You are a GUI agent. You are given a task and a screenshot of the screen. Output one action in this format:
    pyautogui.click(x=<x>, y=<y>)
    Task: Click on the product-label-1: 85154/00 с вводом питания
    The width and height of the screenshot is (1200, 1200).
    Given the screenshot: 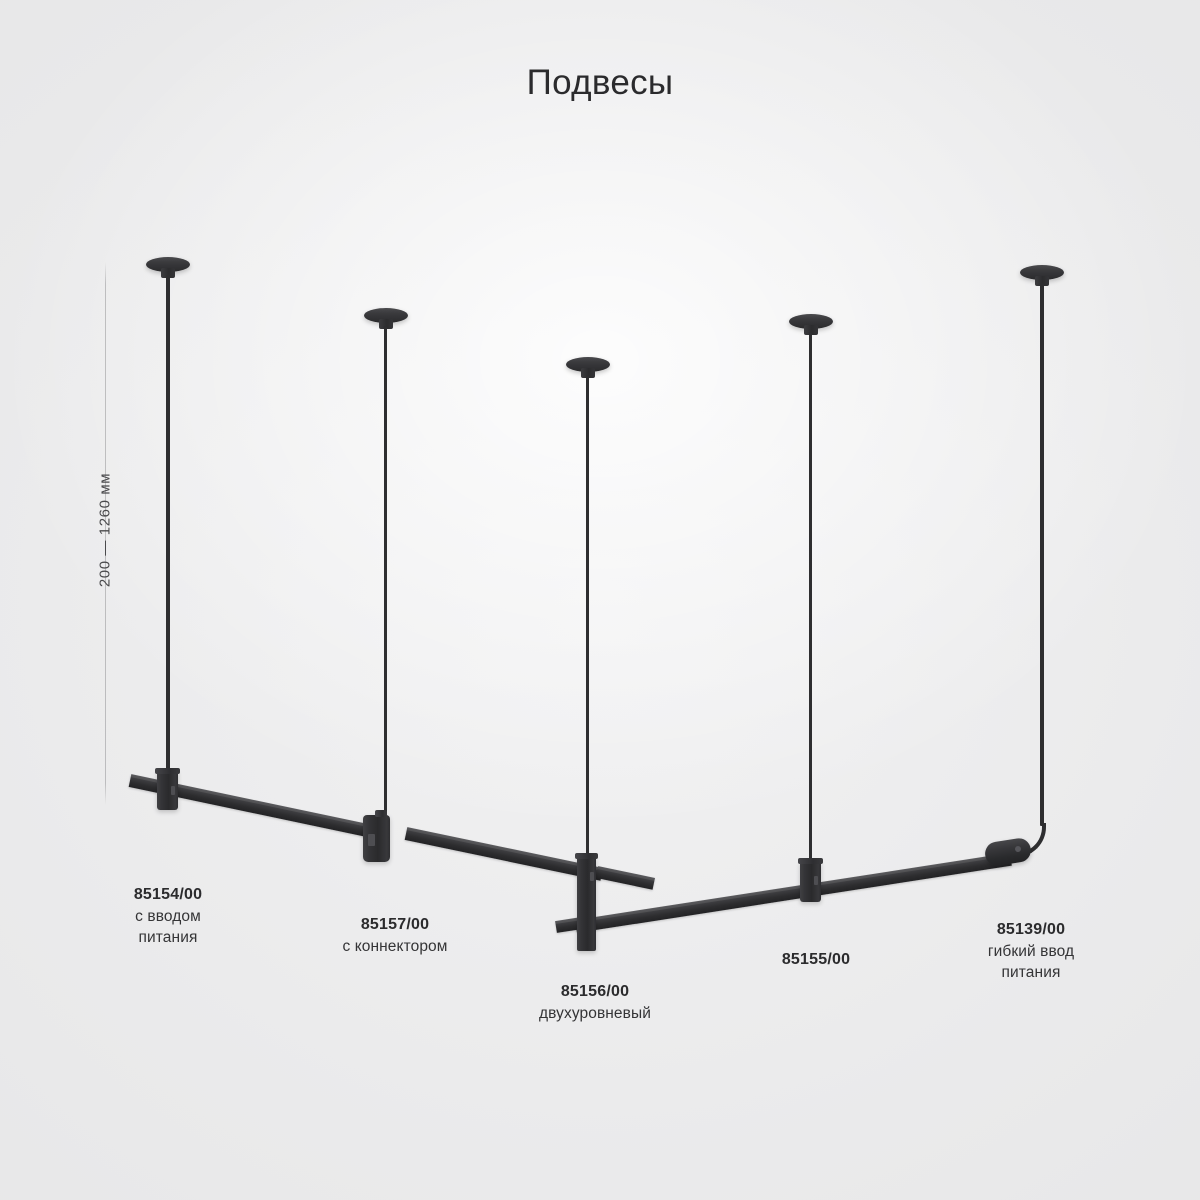 What is the action you would take?
    pyautogui.click(x=168, y=916)
    